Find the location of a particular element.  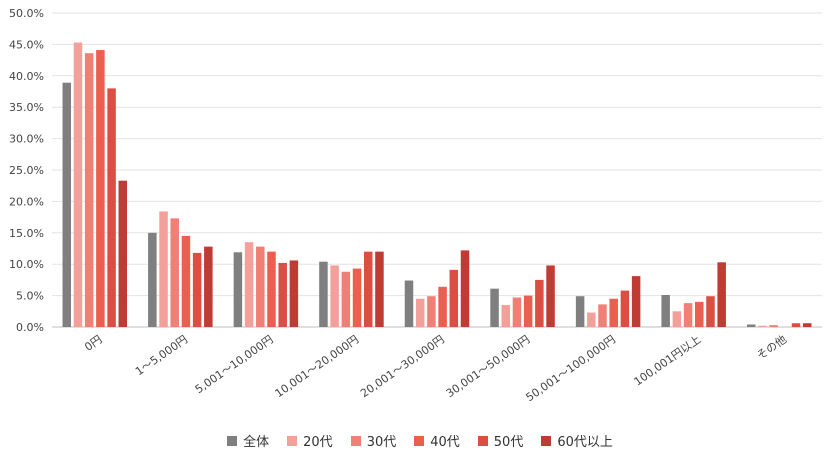

legend-label: 全体 is located at coordinates (256, 442).